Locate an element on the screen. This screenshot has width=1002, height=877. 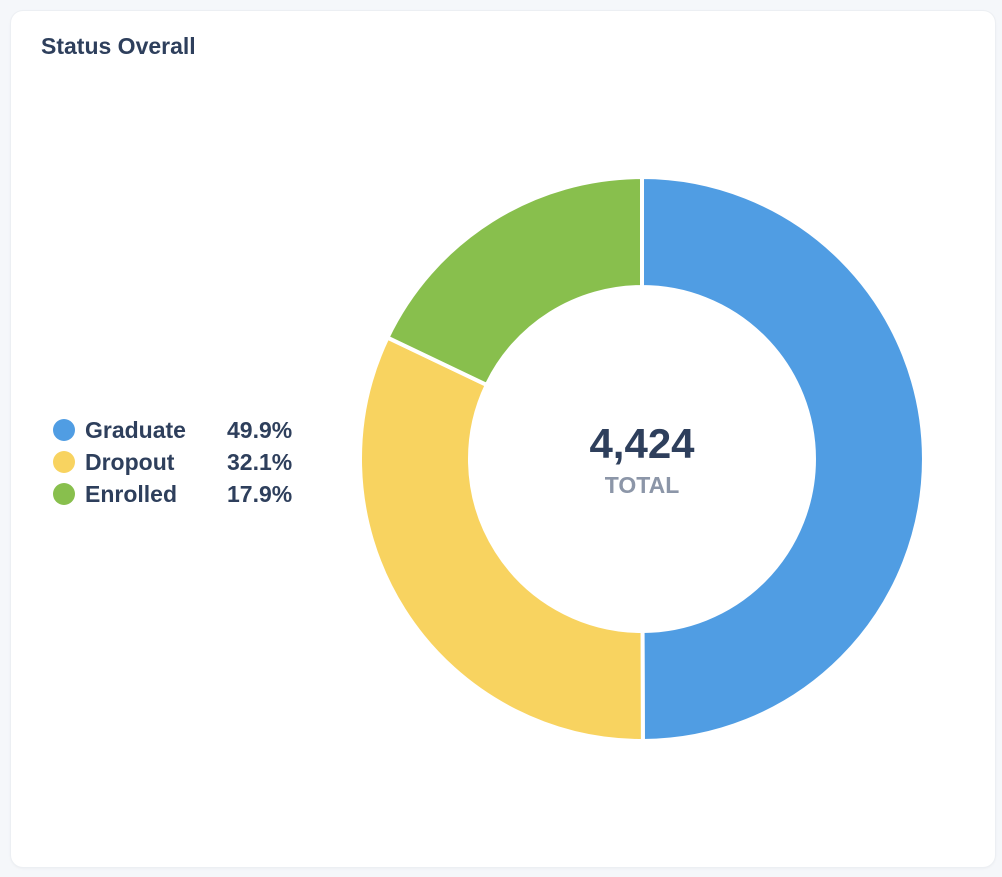
legend-label-enrolled: Enrolled is located at coordinates (131, 493).